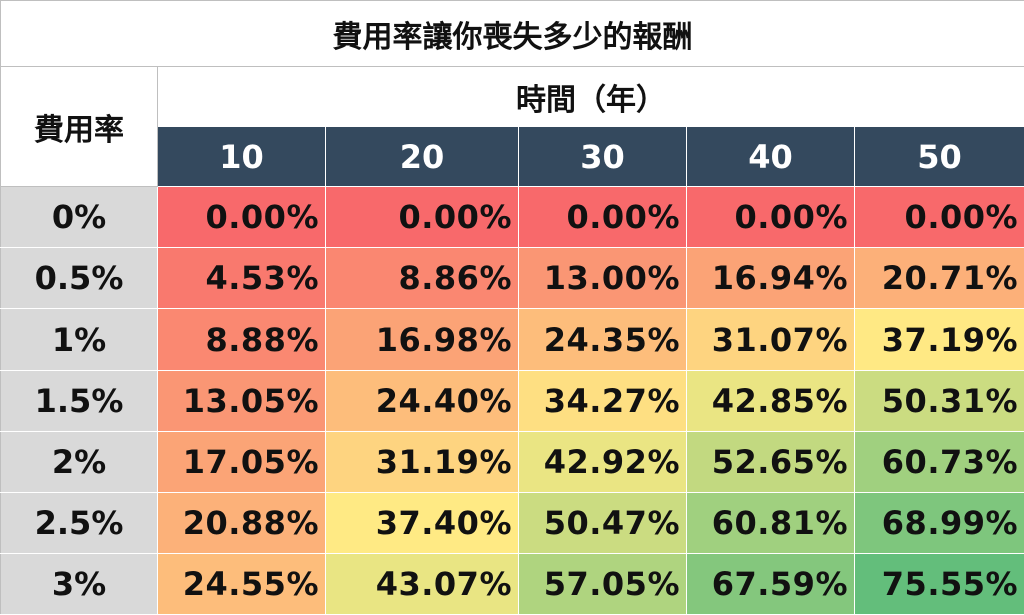 Image resolution: width=1024 pixels, height=615 pixels. Describe the element at coordinates (79, 127) in the screenshot. I see `rate-column-header: 費用率` at that location.